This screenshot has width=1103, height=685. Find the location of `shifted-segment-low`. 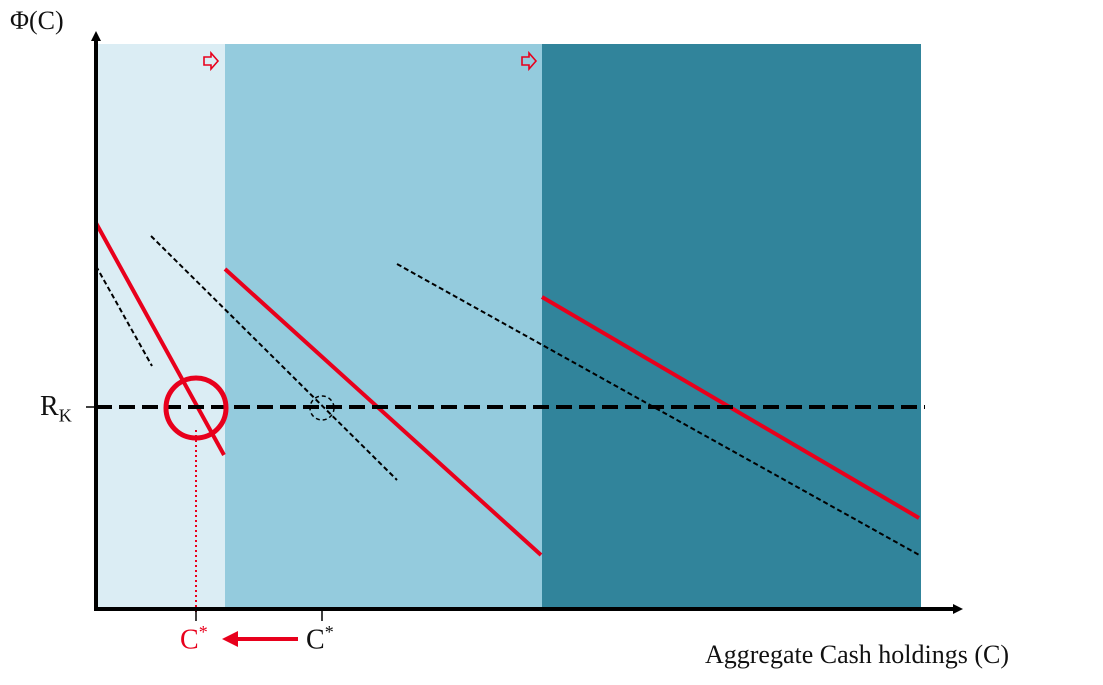

shifted-segment-low is located at coordinates (160, 339).